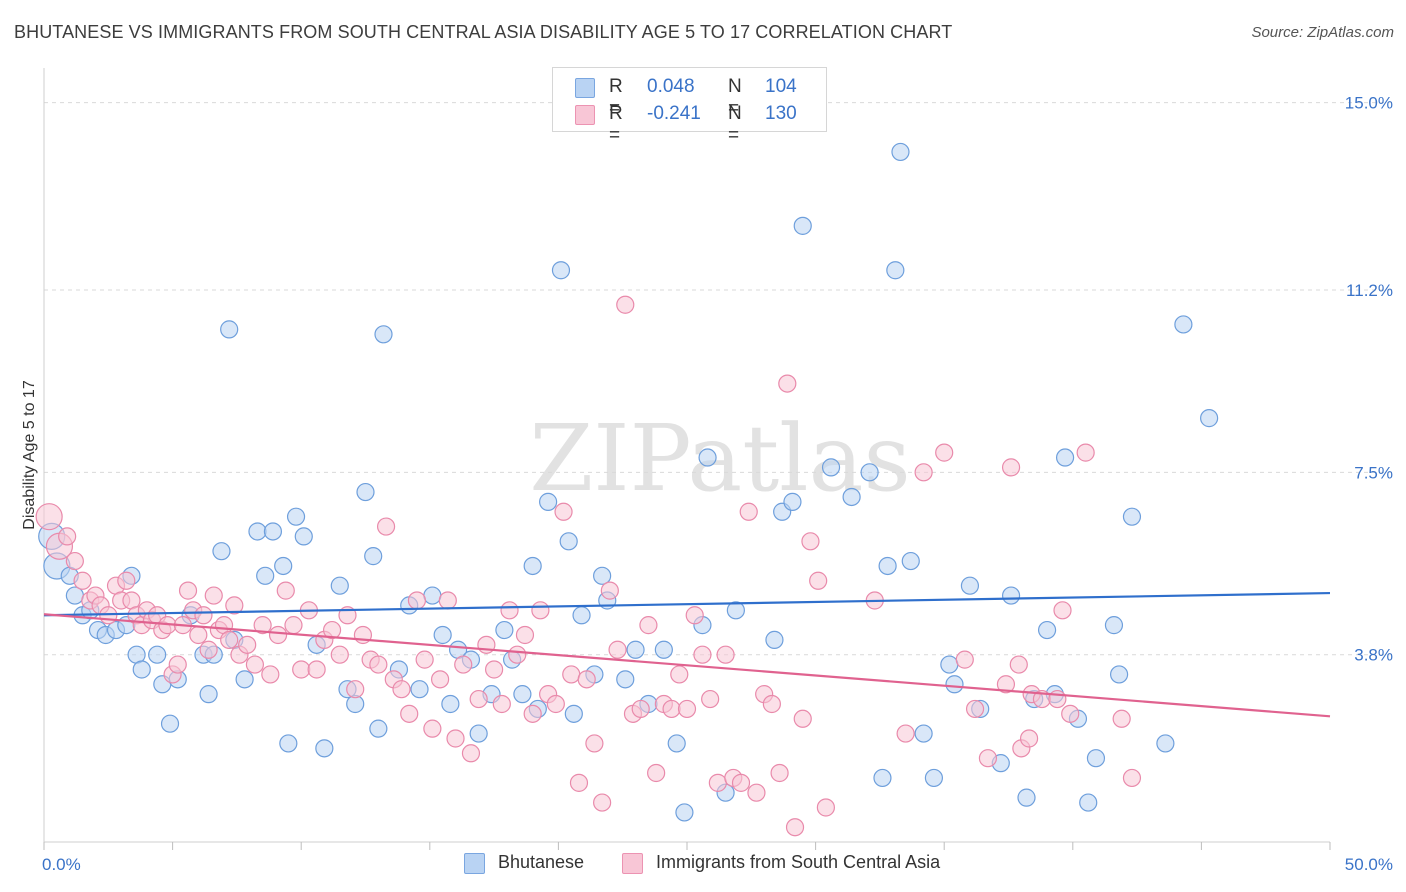 This screenshot has height=892, width=1406. I want to click on series-name: Bhutanese, so click(541, 862).